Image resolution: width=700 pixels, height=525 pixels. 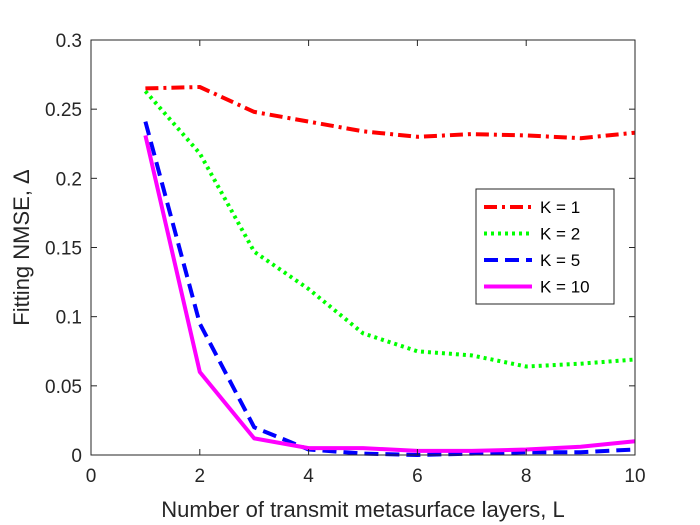 I want to click on legend: K = 1 K = 2 K = 5 K = 10, so click(x=545, y=246).